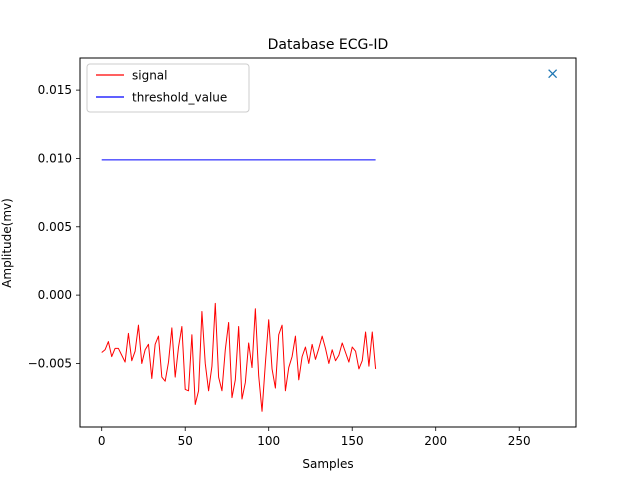 The height and width of the screenshot is (480, 640). I want to click on legend-box, so click(168, 88).